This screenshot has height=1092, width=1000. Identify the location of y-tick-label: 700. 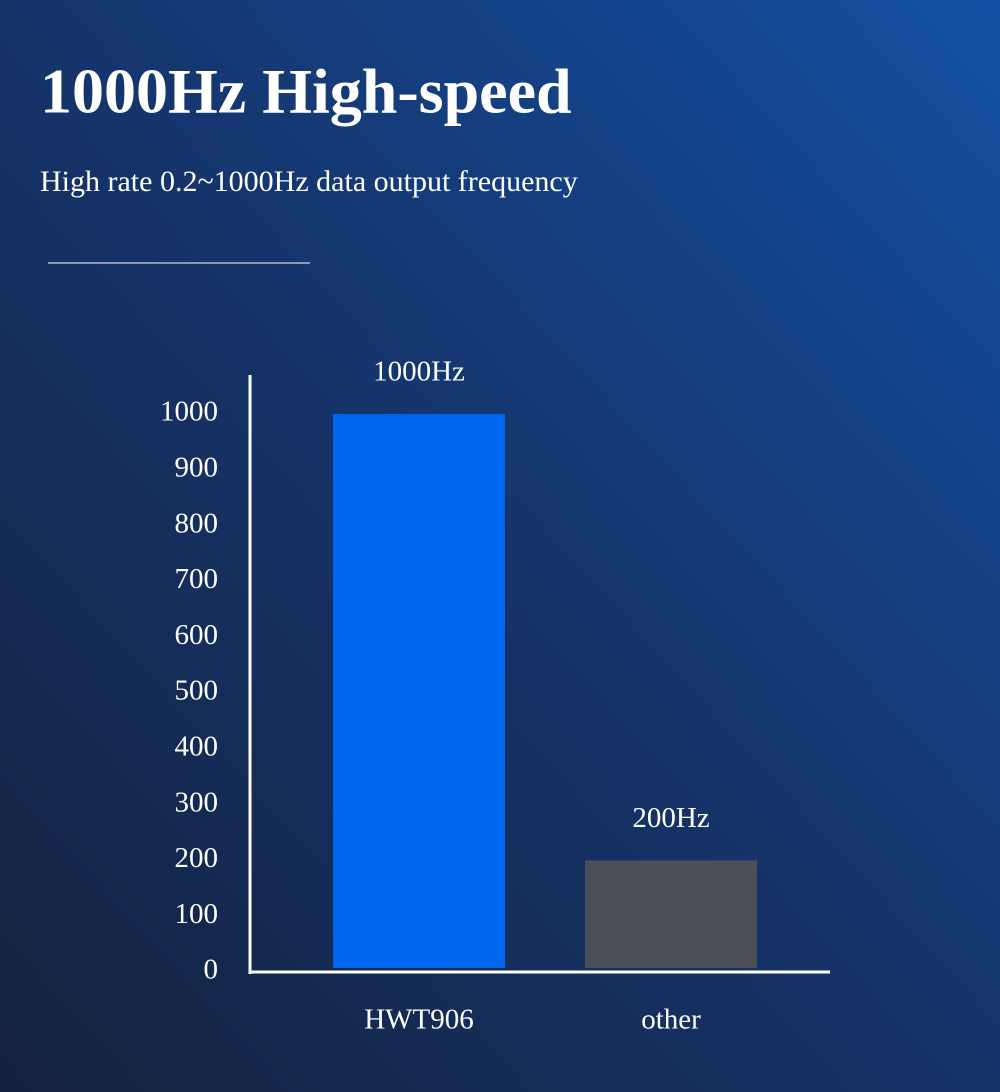
(197, 579).